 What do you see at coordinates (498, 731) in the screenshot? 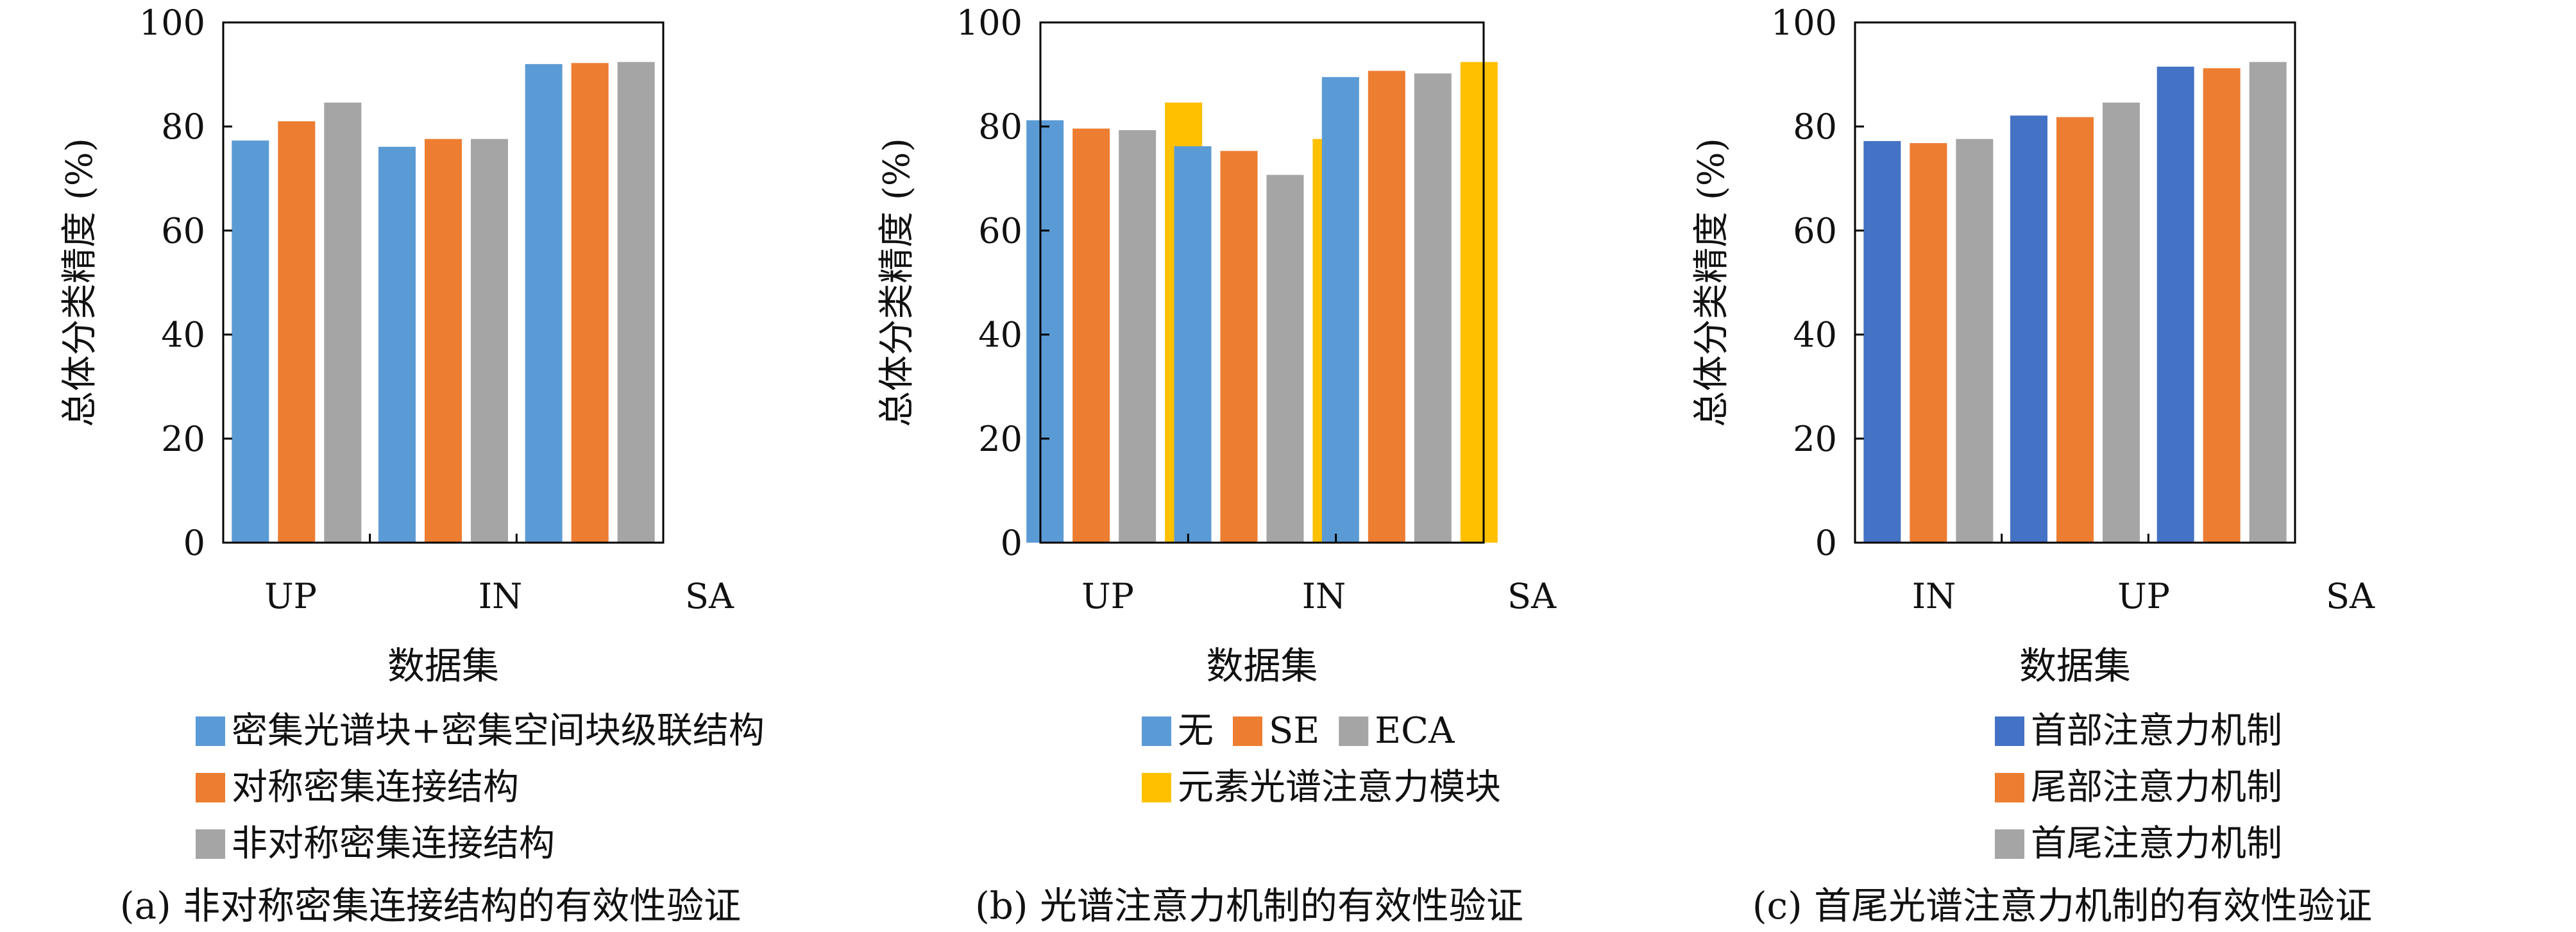
I see `legend-label: 密集光谱块+密集空间块级联结构` at bounding box center [498, 731].